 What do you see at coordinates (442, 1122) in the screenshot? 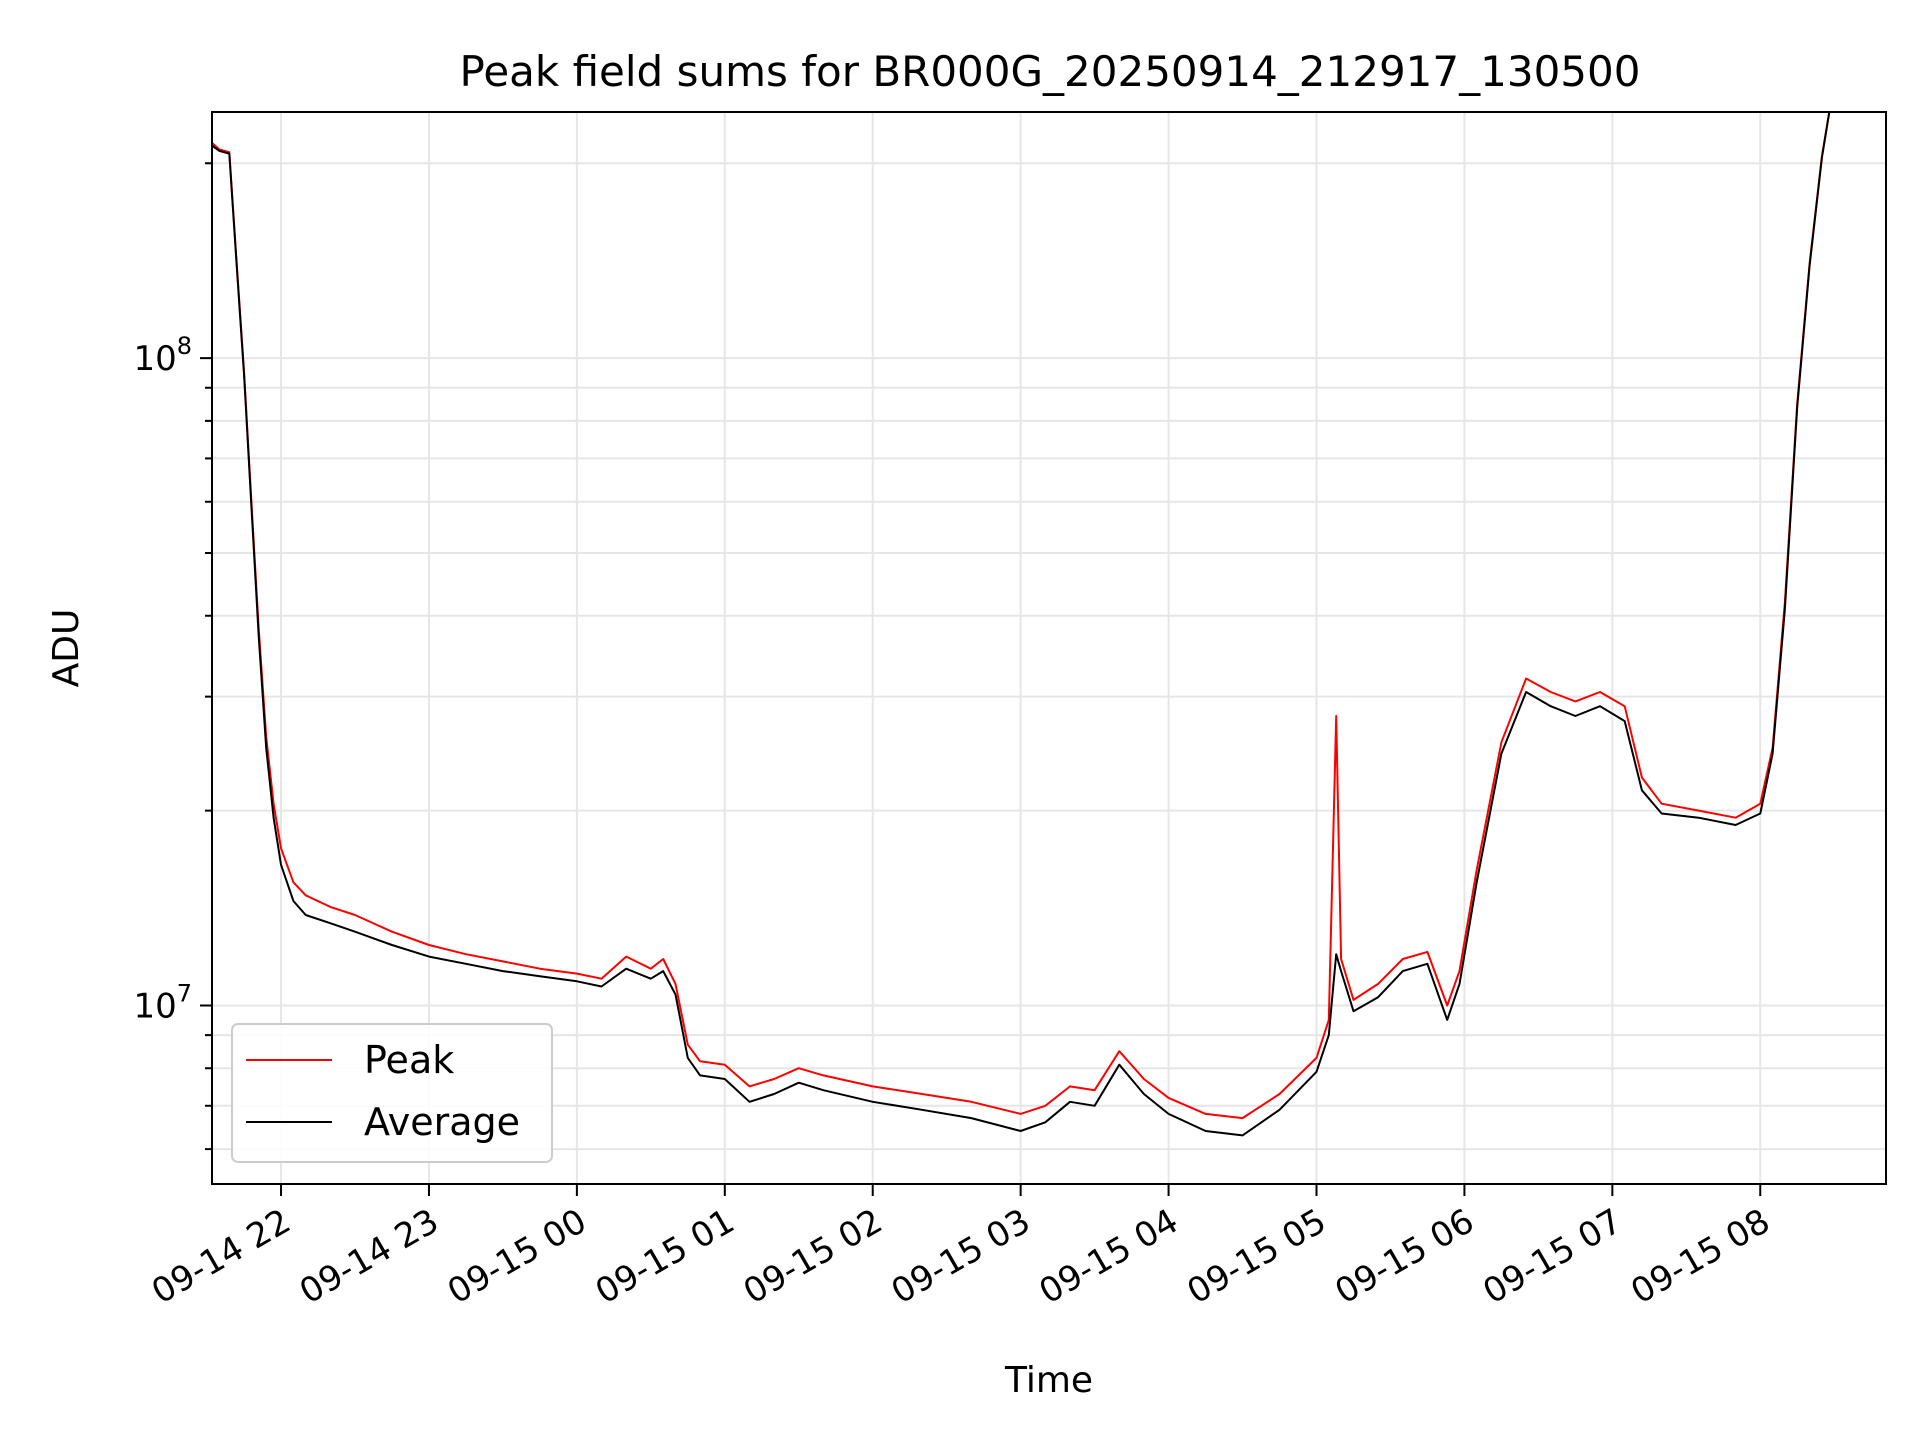
I see `legend-label-average: Average` at bounding box center [442, 1122].